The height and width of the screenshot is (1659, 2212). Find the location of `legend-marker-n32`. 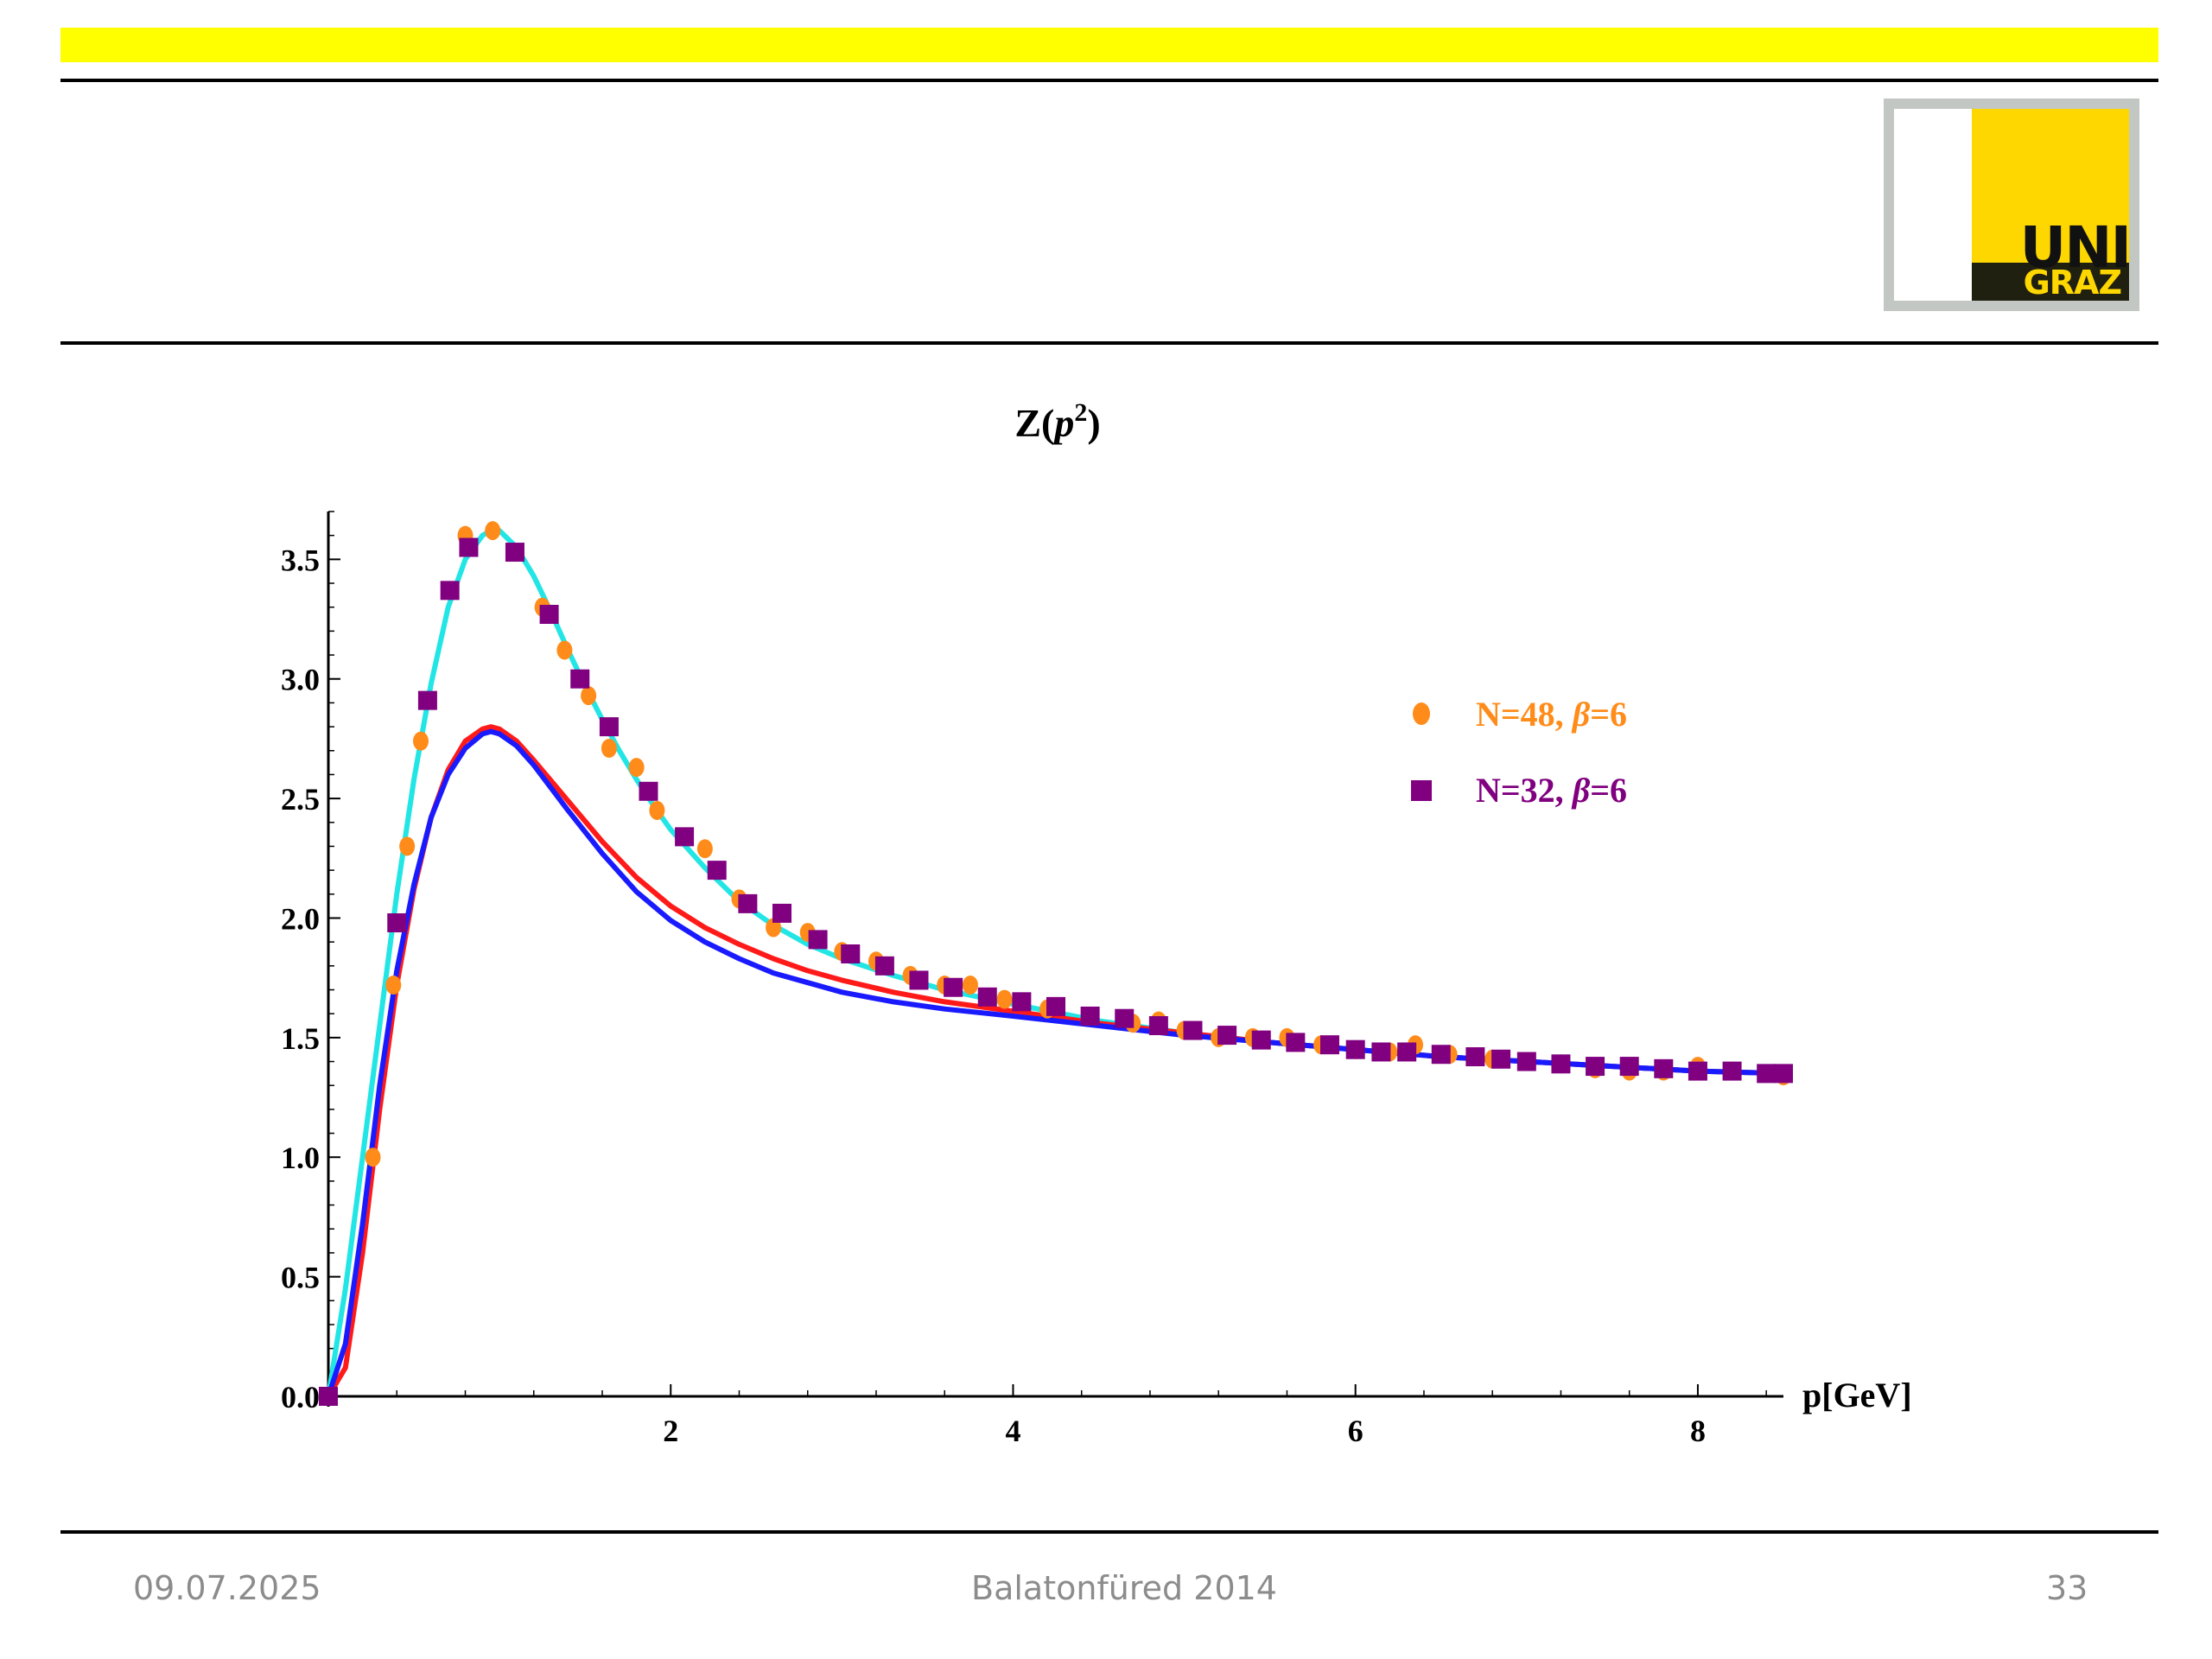

legend-marker-n32 is located at coordinates (1421, 790).